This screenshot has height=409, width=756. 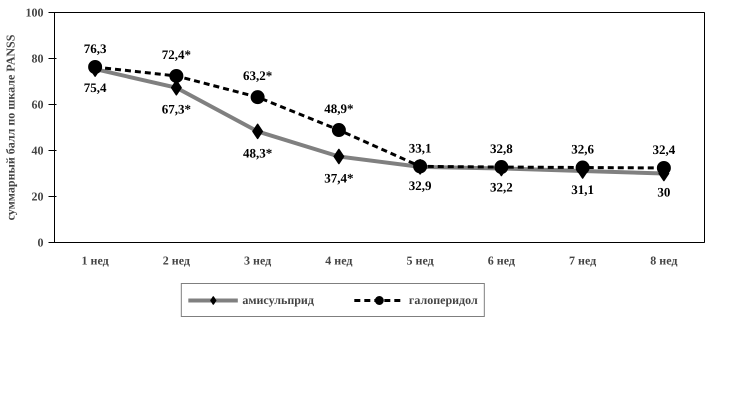 What do you see at coordinates (95, 261) in the screenshot?
I see `x-tick-label: 1 нед` at bounding box center [95, 261].